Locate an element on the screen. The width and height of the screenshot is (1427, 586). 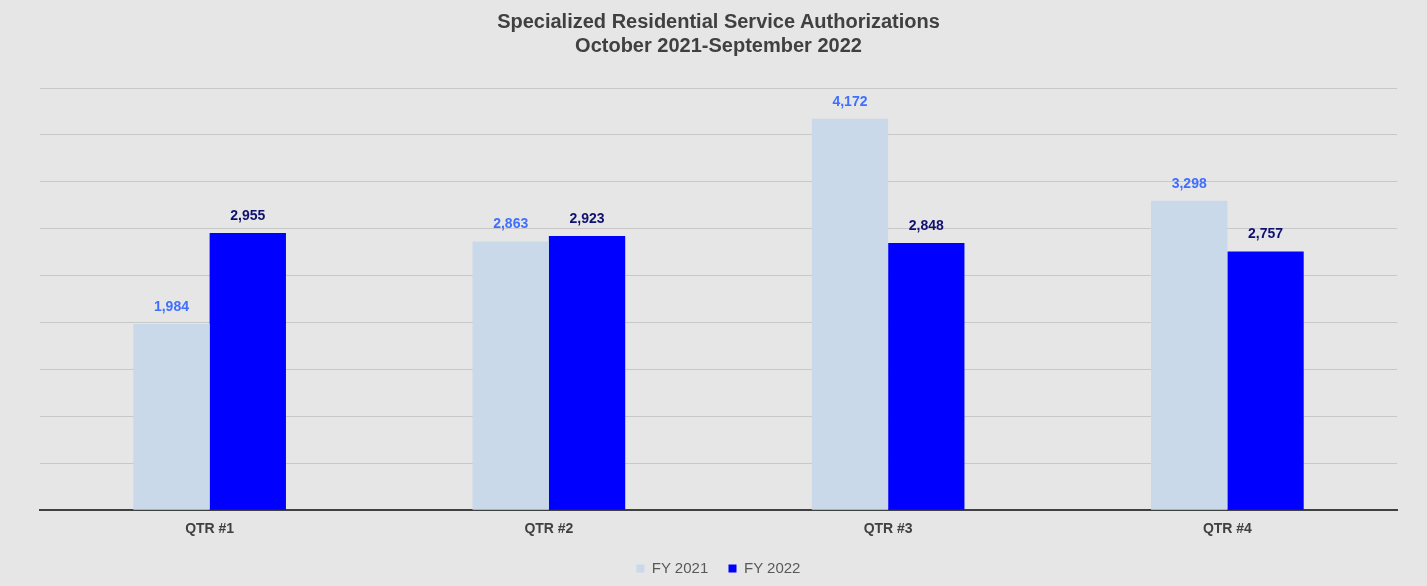
data-label: 4,172 is located at coordinates (850, 100).